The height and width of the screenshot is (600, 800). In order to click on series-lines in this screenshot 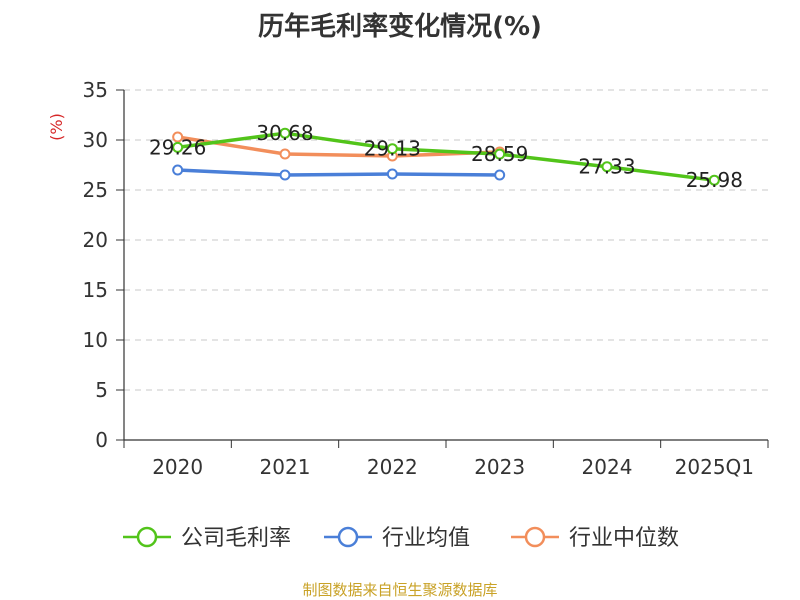, I will do `click(446, 156)`.